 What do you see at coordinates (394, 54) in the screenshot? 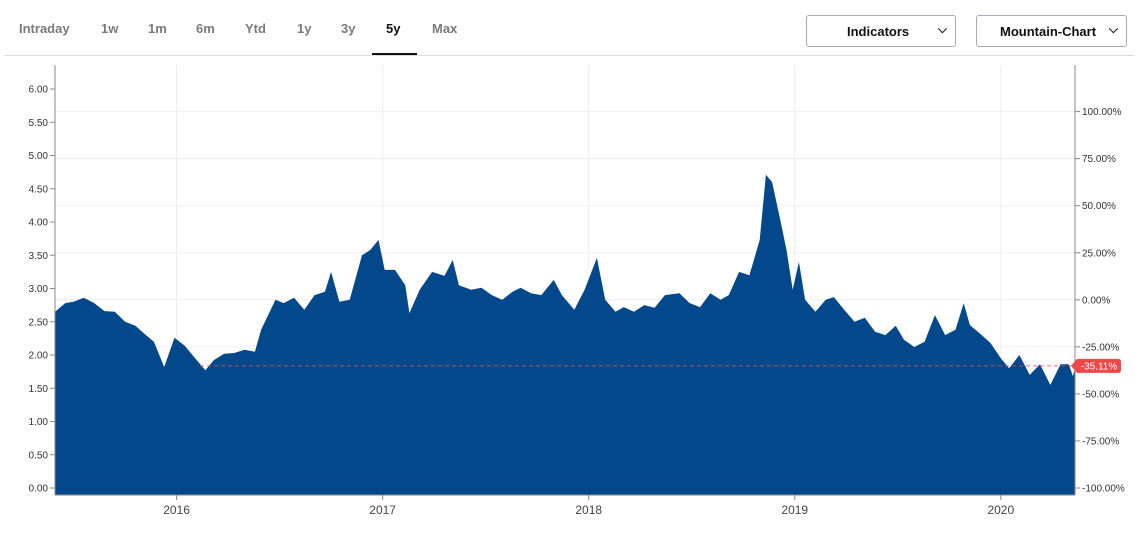
I see `active-tab-indicator` at bounding box center [394, 54].